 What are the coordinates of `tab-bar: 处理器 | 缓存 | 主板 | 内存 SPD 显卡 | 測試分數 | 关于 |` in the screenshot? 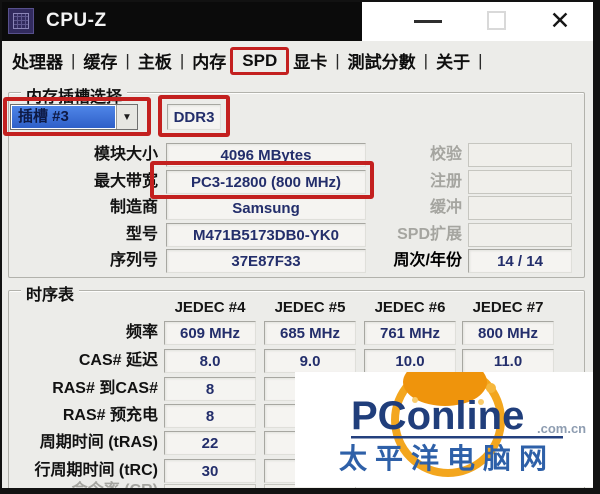 It's located at (300, 60).